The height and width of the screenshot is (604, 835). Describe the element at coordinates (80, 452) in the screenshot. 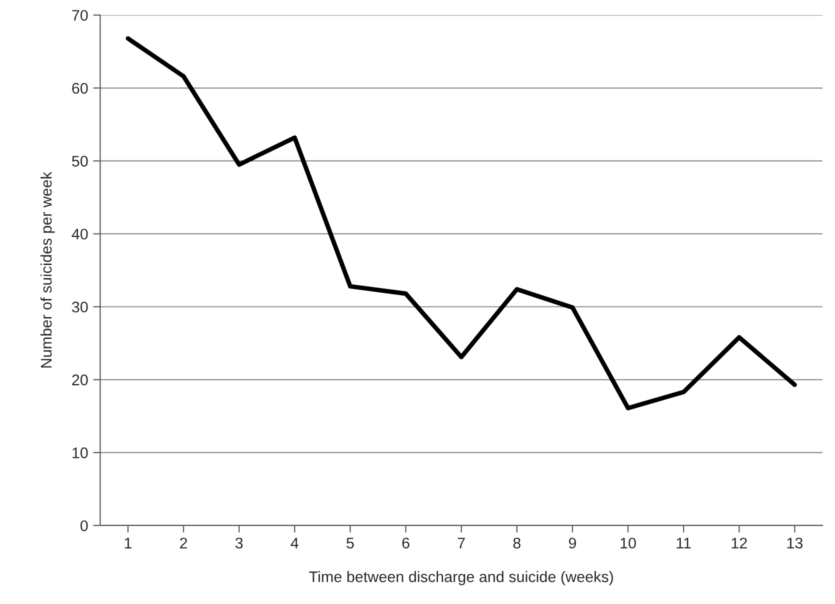

I see `y-tick-label: 10` at that location.